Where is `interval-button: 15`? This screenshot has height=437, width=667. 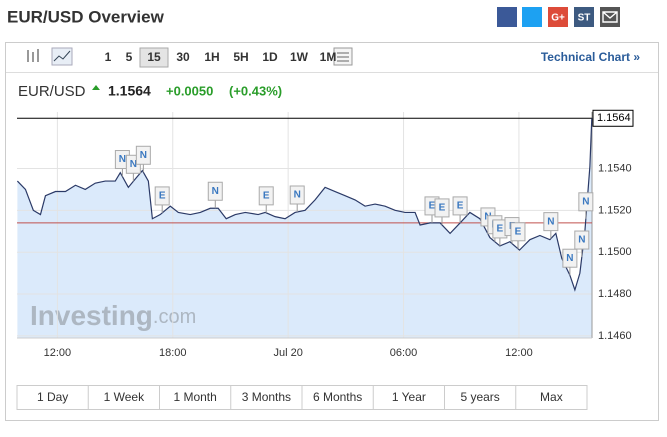
interval-button: 15 is located at coordinates (154, 57).